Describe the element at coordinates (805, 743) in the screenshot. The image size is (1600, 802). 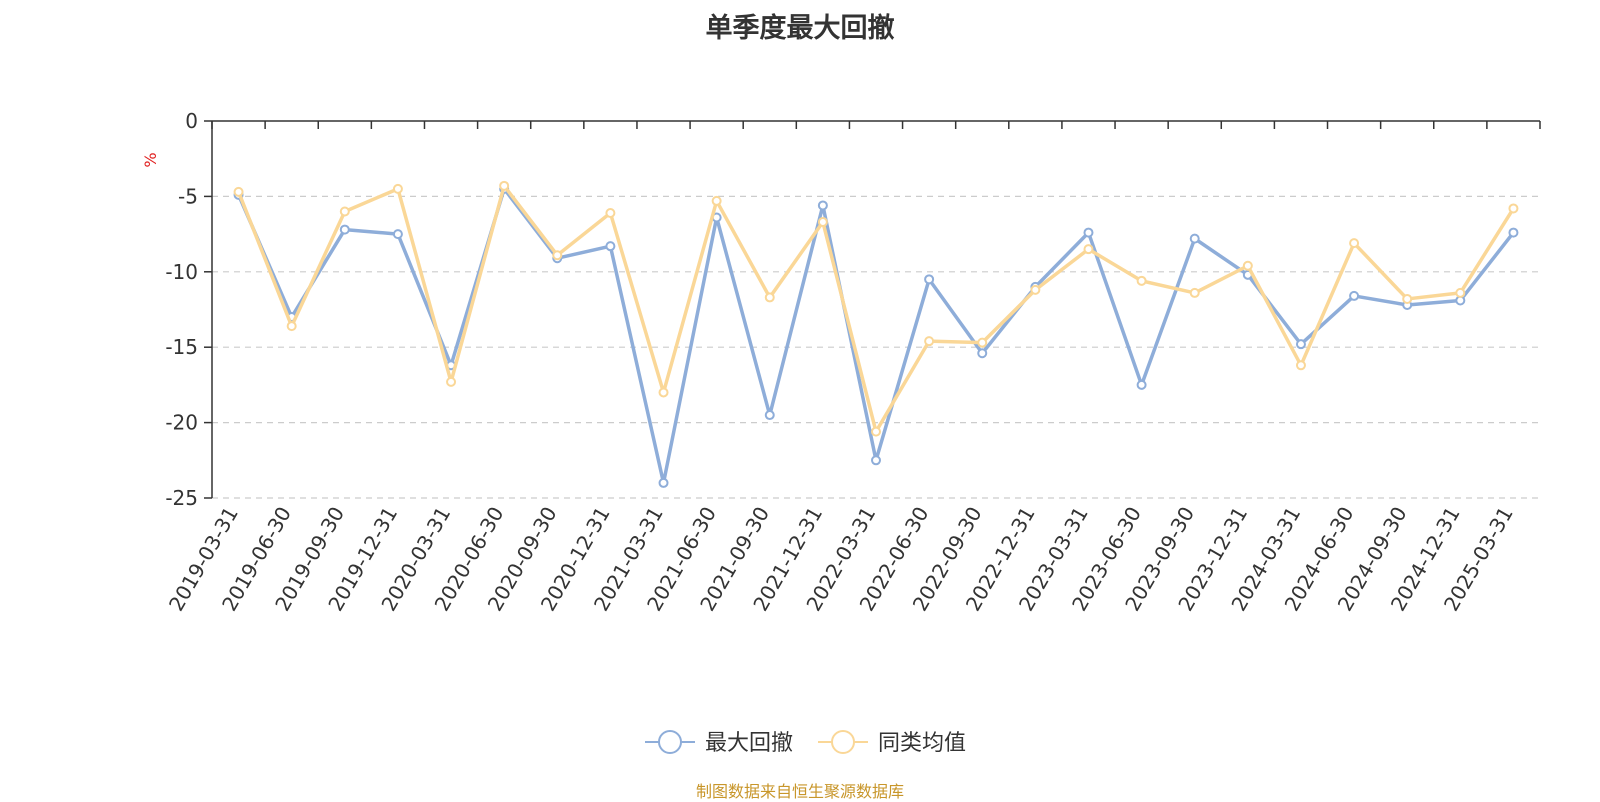
I see `legend: 最大回撤 同类均值` at that location.